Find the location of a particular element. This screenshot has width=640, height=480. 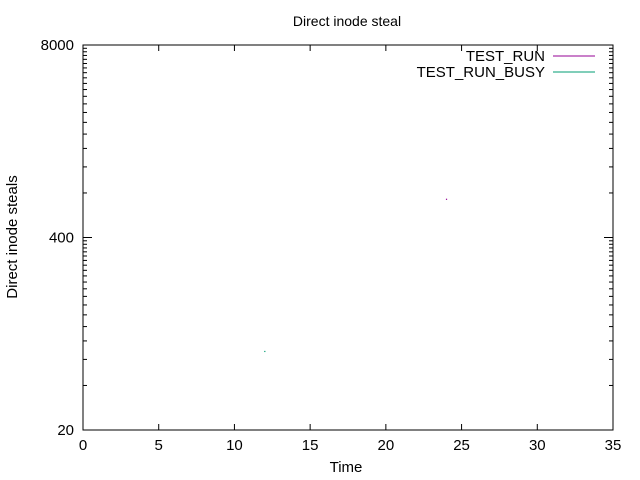

legend-label: TEST_RUN is located at coordinates (505, 56).